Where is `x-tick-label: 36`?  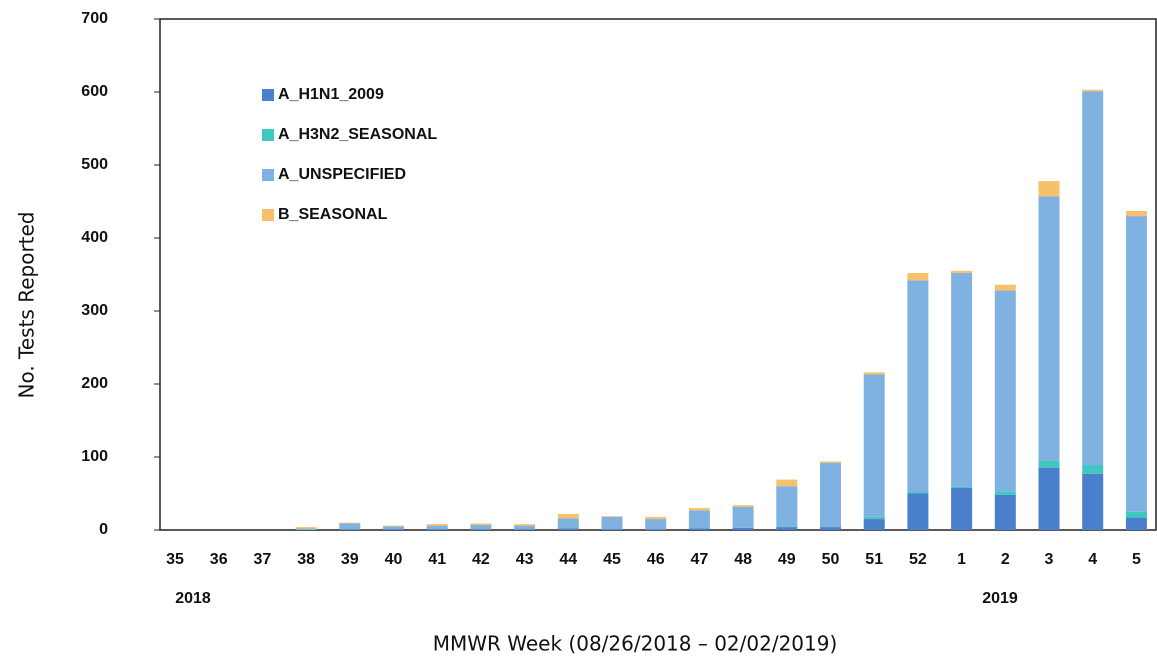
x-tick-label: 36 is located at coordinates (219, 559).